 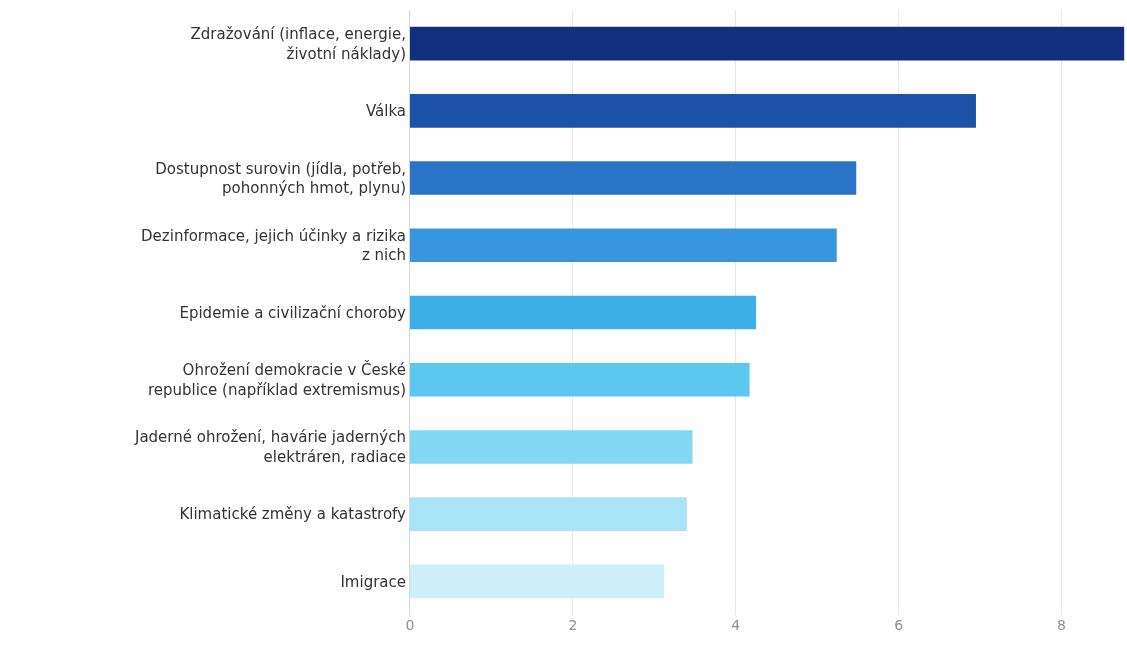 What do you see at coordinates (736, 625) in the screenshot?
I see `x-tick-label: 4` at bounding box center [736, 625].